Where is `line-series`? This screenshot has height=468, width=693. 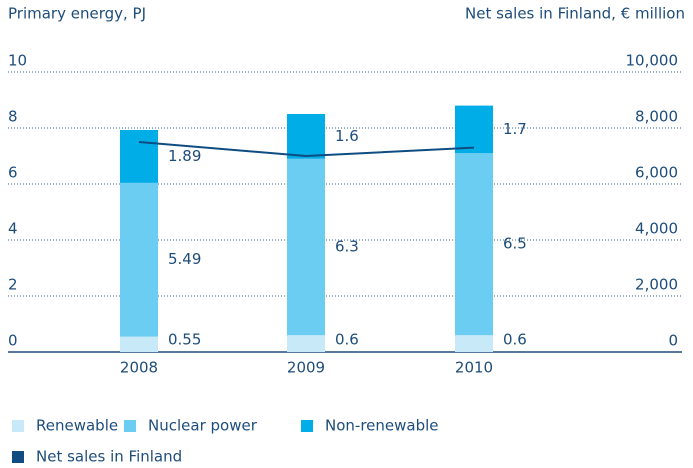
line-series is located at coordinates (306, 149).